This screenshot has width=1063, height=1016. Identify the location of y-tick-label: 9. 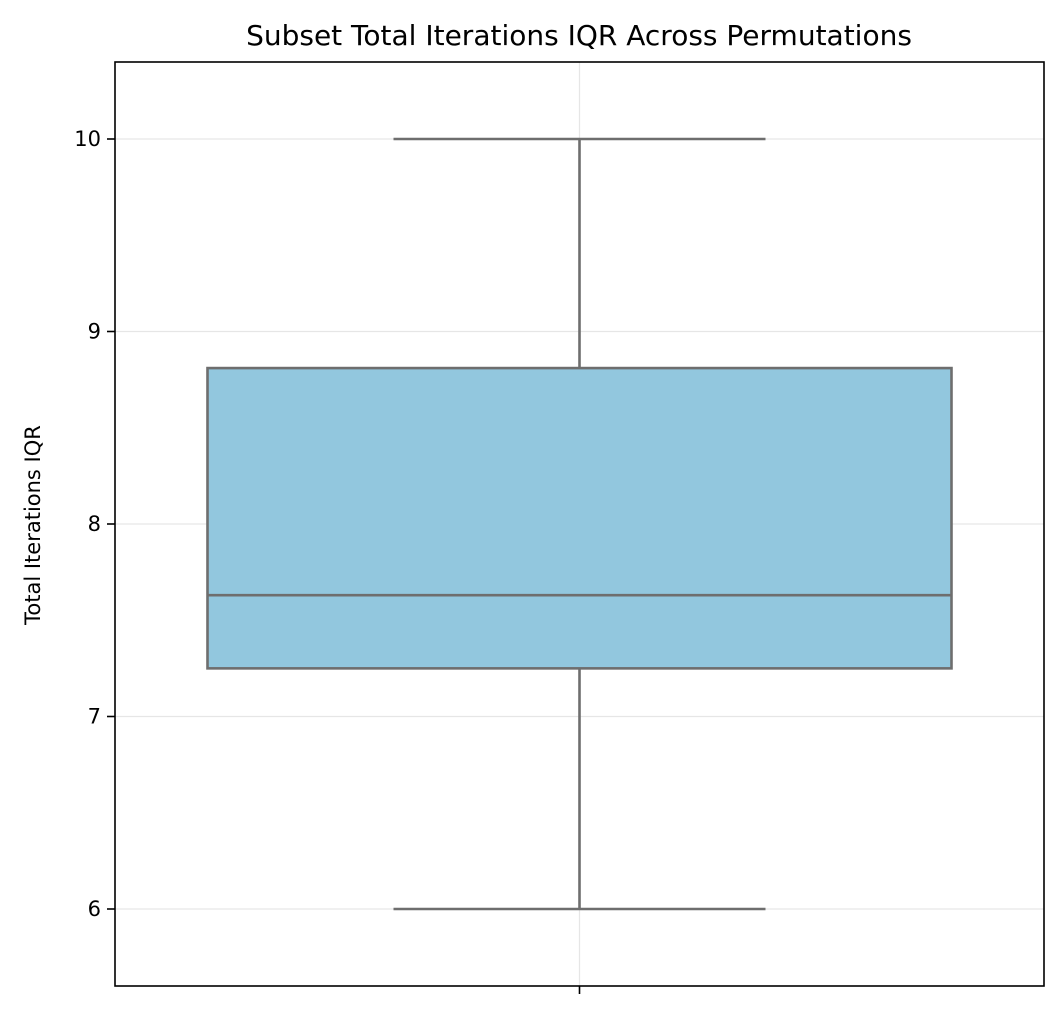
(94, 332).